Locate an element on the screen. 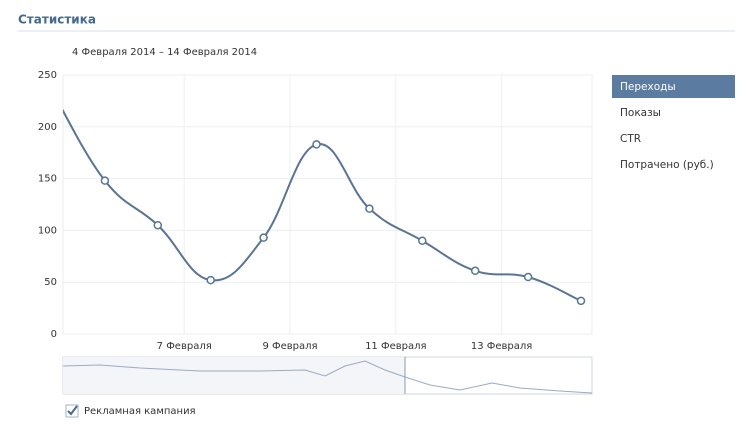 This screenshot has height=430, width=752. menu-item: Показы is located at coordinates (640, 113).